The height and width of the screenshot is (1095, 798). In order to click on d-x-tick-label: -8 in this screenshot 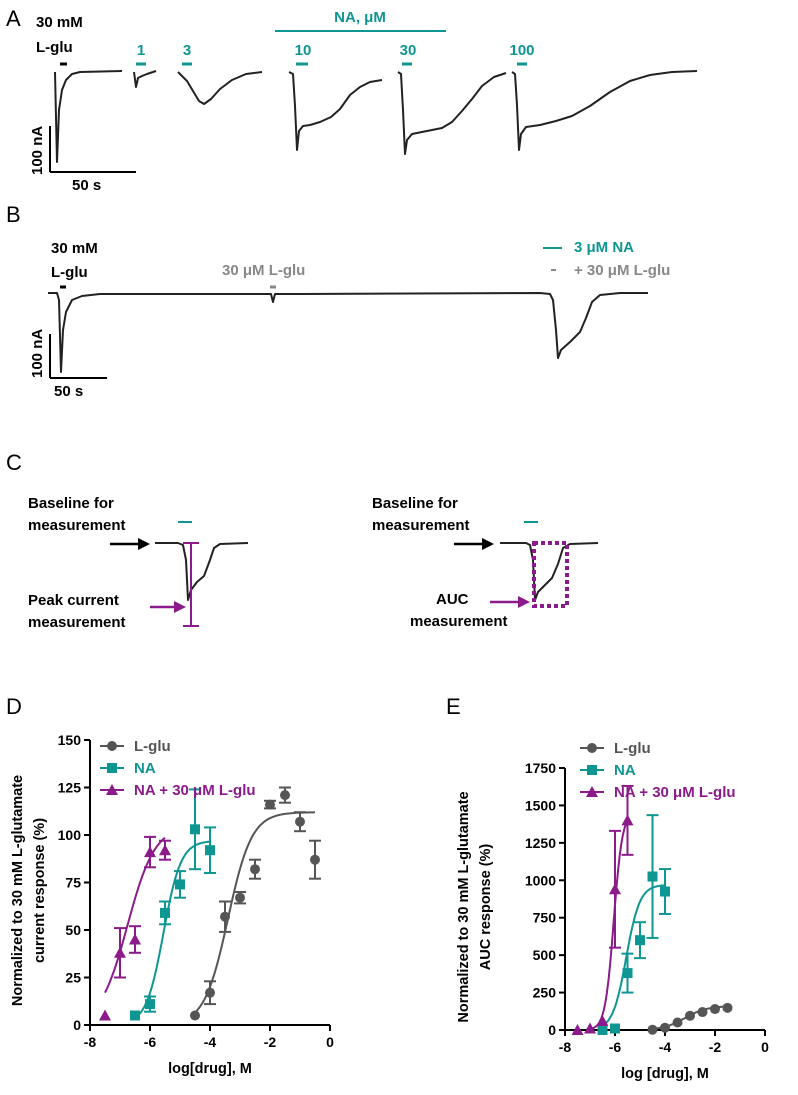, I will do `click(90, 1042)`.